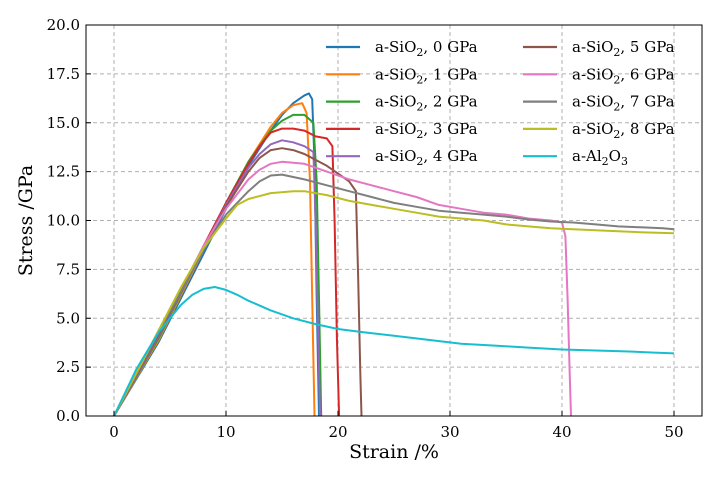 The image size is (720, 480). Describe the element at coordinates (337, 432) in the screenshot. I see `x-tick-label: 20` at that location.